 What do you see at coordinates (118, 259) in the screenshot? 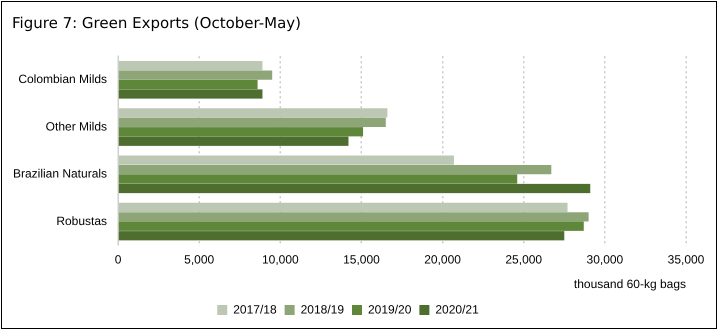
I see `x-tick-label: 0` at bounding box center [118, 259].